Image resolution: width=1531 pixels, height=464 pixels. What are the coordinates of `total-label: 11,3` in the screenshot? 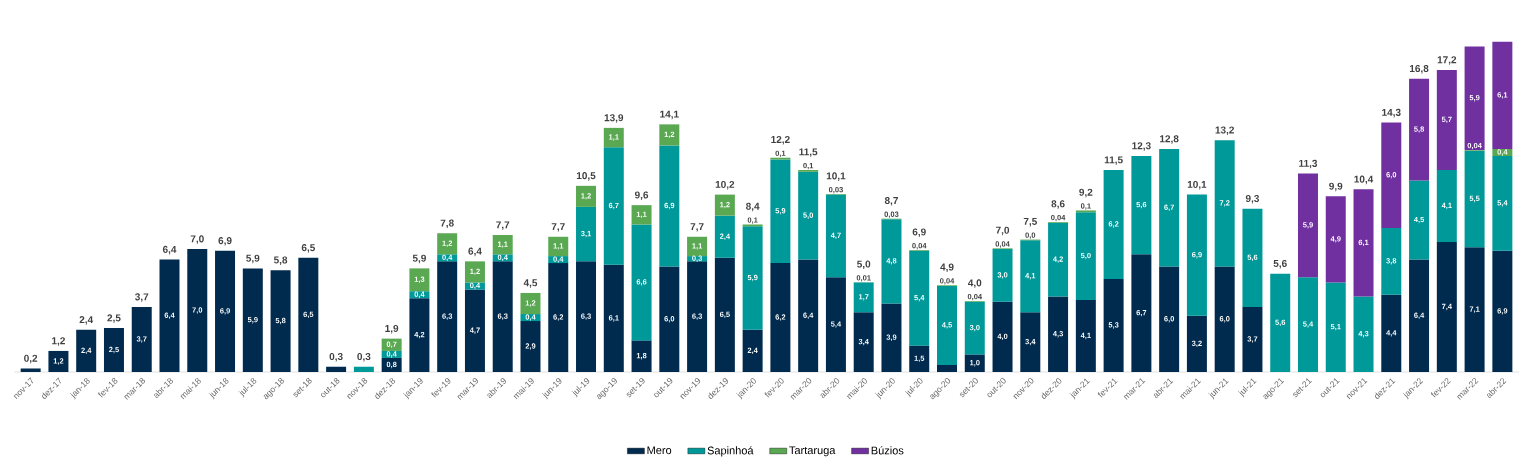 It's located at (1308, 164).